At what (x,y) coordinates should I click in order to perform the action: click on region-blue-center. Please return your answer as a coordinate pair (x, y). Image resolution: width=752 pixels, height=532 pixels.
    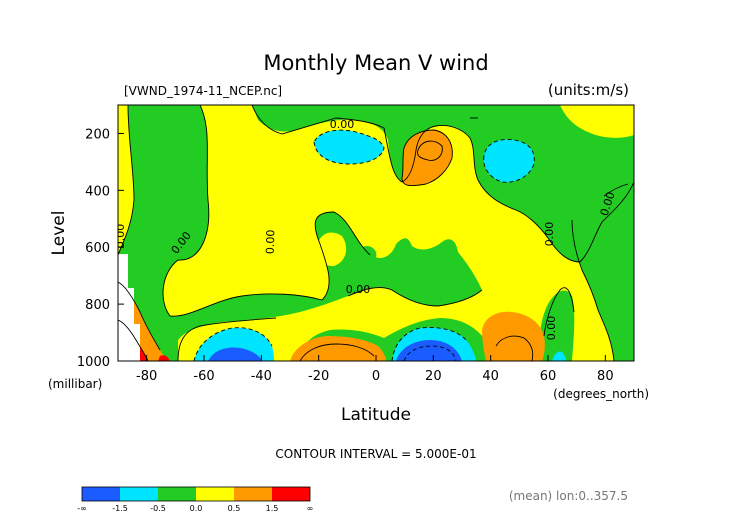
    Looking at the image, I should click on (429, 350).